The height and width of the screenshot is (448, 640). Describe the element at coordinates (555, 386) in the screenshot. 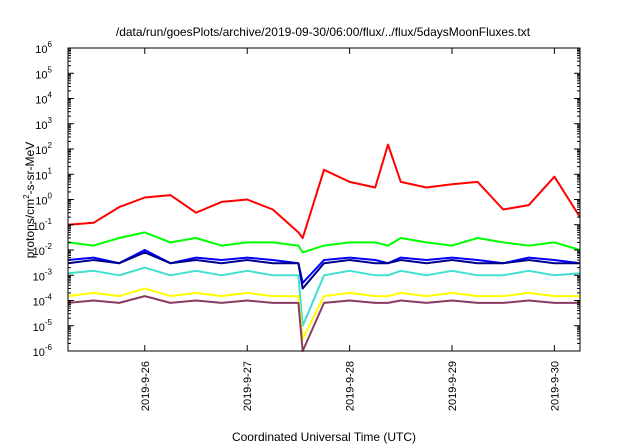

I see `x-tick-label: 2019-9-30` at that location.